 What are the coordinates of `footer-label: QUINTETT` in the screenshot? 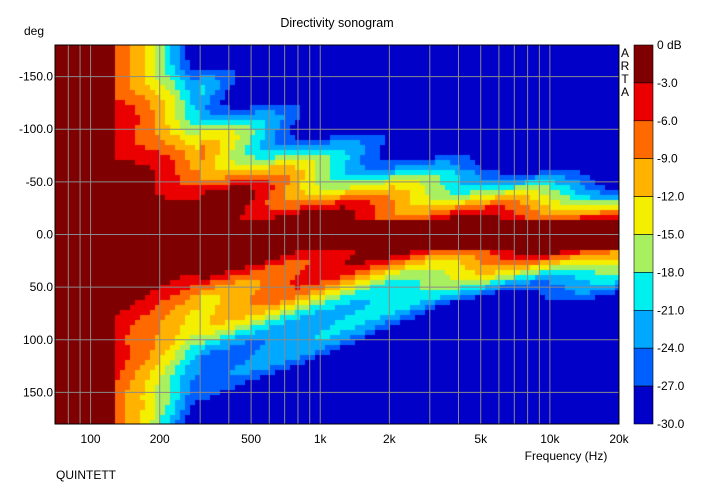 It's located at (86, 475).